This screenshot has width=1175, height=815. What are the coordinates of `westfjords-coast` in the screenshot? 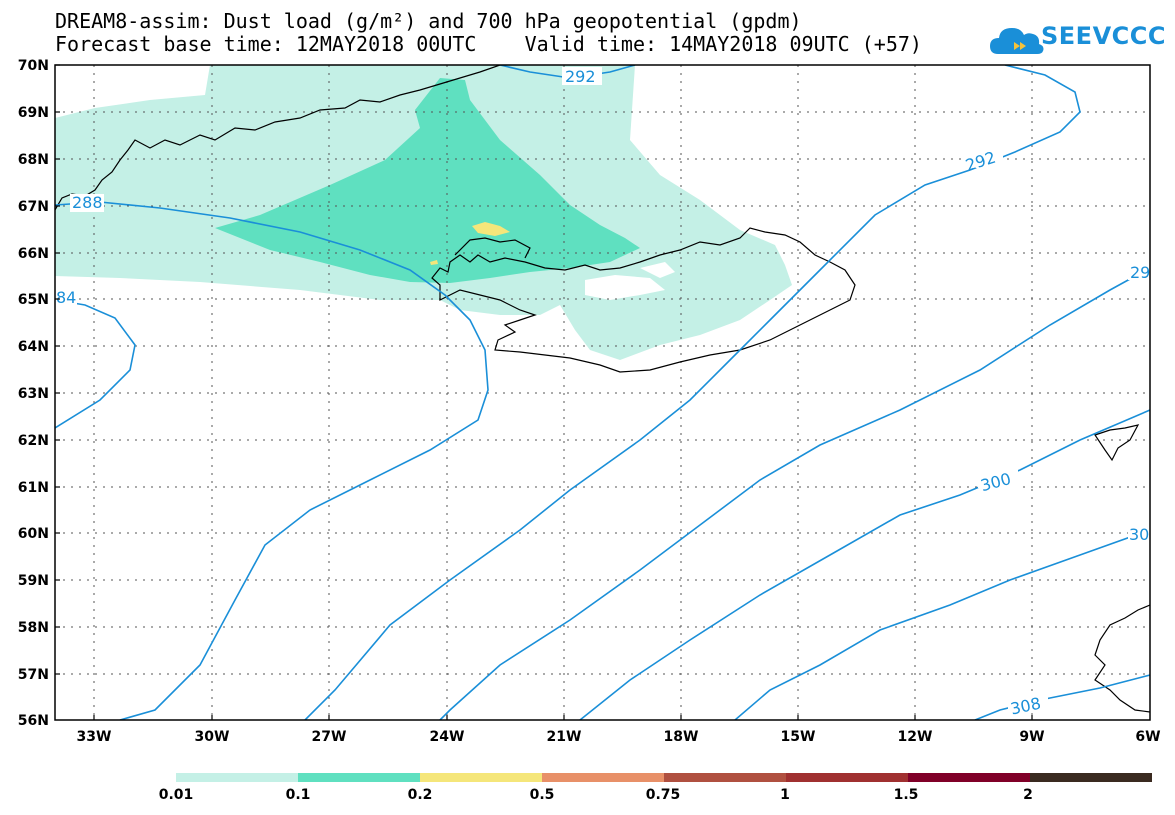 It's located at (492, 248).